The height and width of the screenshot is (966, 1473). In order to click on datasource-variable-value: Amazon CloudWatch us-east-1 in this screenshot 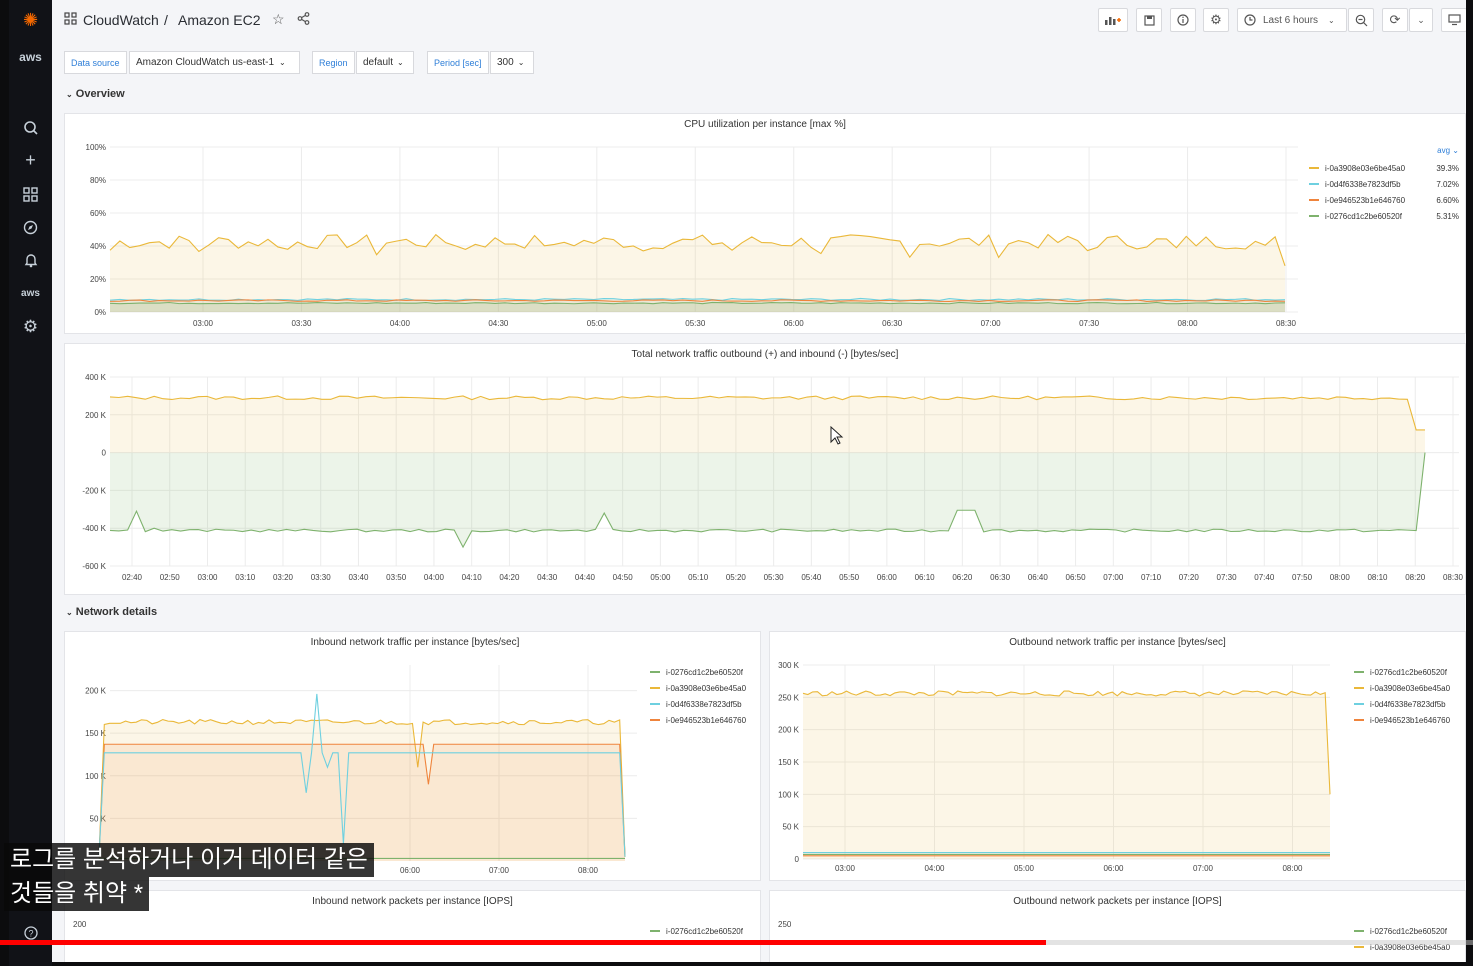, I will do `click(205, 62)`.